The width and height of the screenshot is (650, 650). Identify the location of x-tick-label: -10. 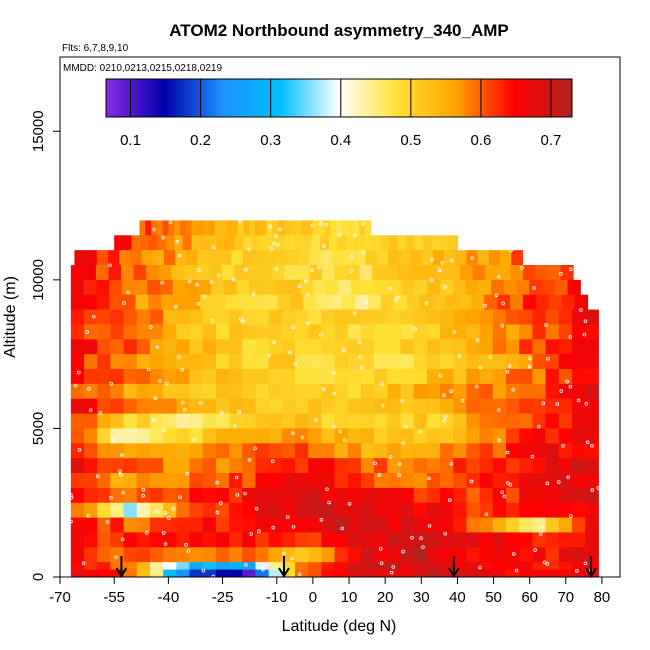
(277, 597).